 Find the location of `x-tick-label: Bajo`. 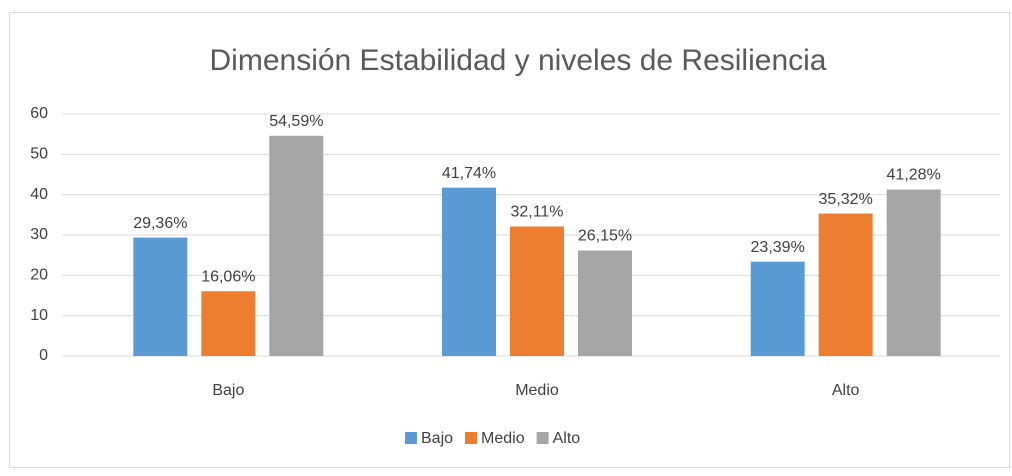

x-tick-label: Bajo is located at coordinates (228, 390).